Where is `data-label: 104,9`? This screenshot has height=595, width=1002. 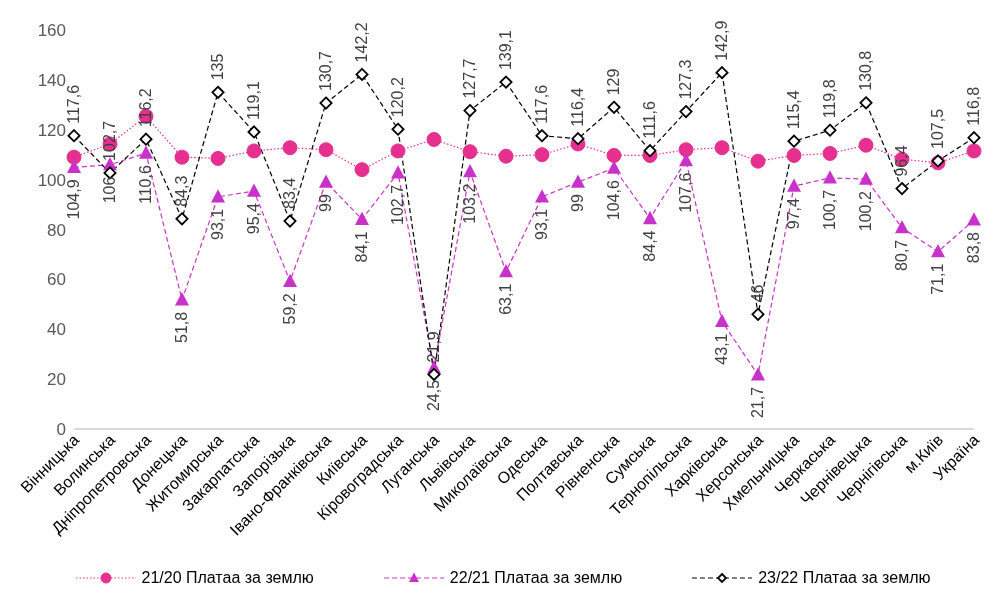 data-label: 104,9 is located at coordinates (73, 199).